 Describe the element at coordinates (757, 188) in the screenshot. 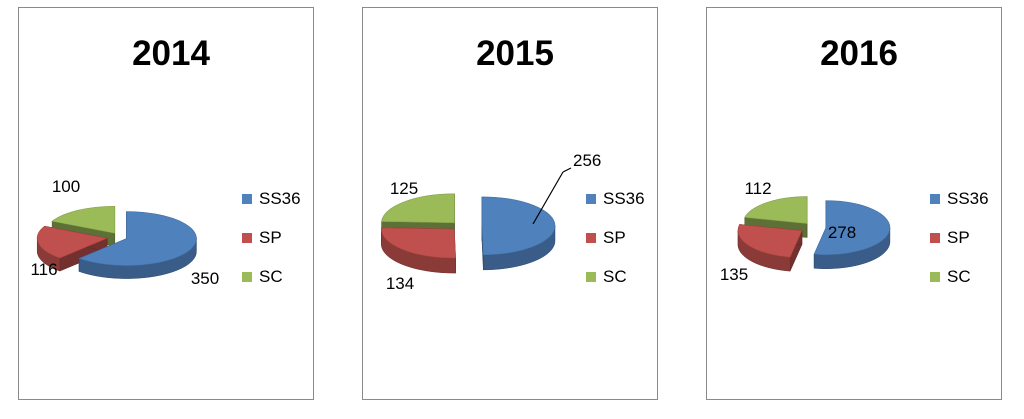

I see `data-label-sc: 112` at that location.